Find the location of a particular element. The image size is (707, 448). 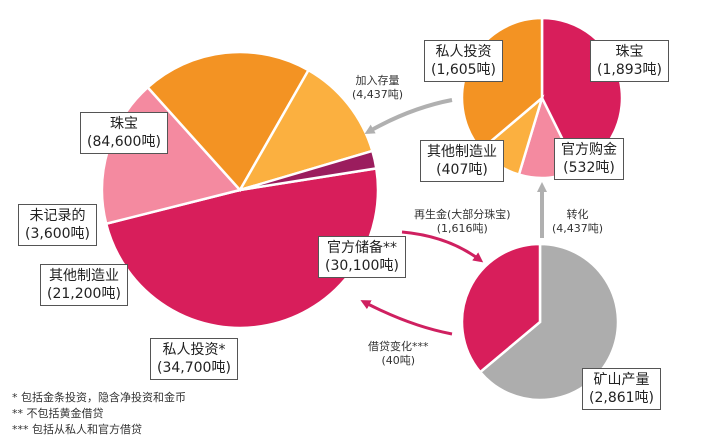

slice-label-stock-jewellery: 珠宝 (84,600吨) is located at coordinates (124, 133).